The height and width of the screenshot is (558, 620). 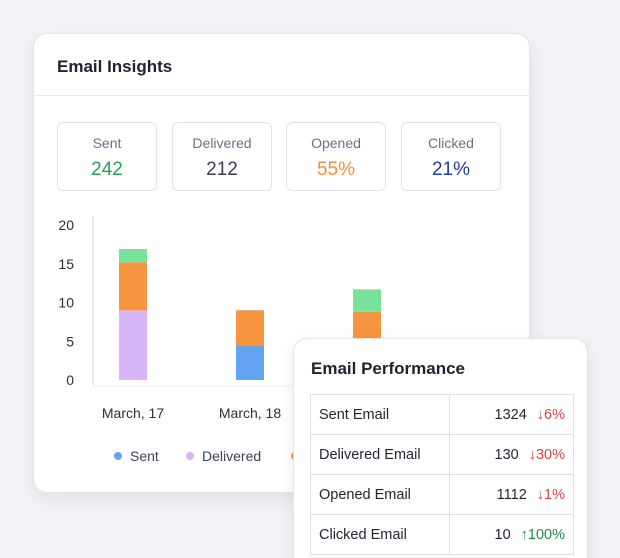 I want to click on value-cell: 1324 ↓6%, so click(x=511, y=414).